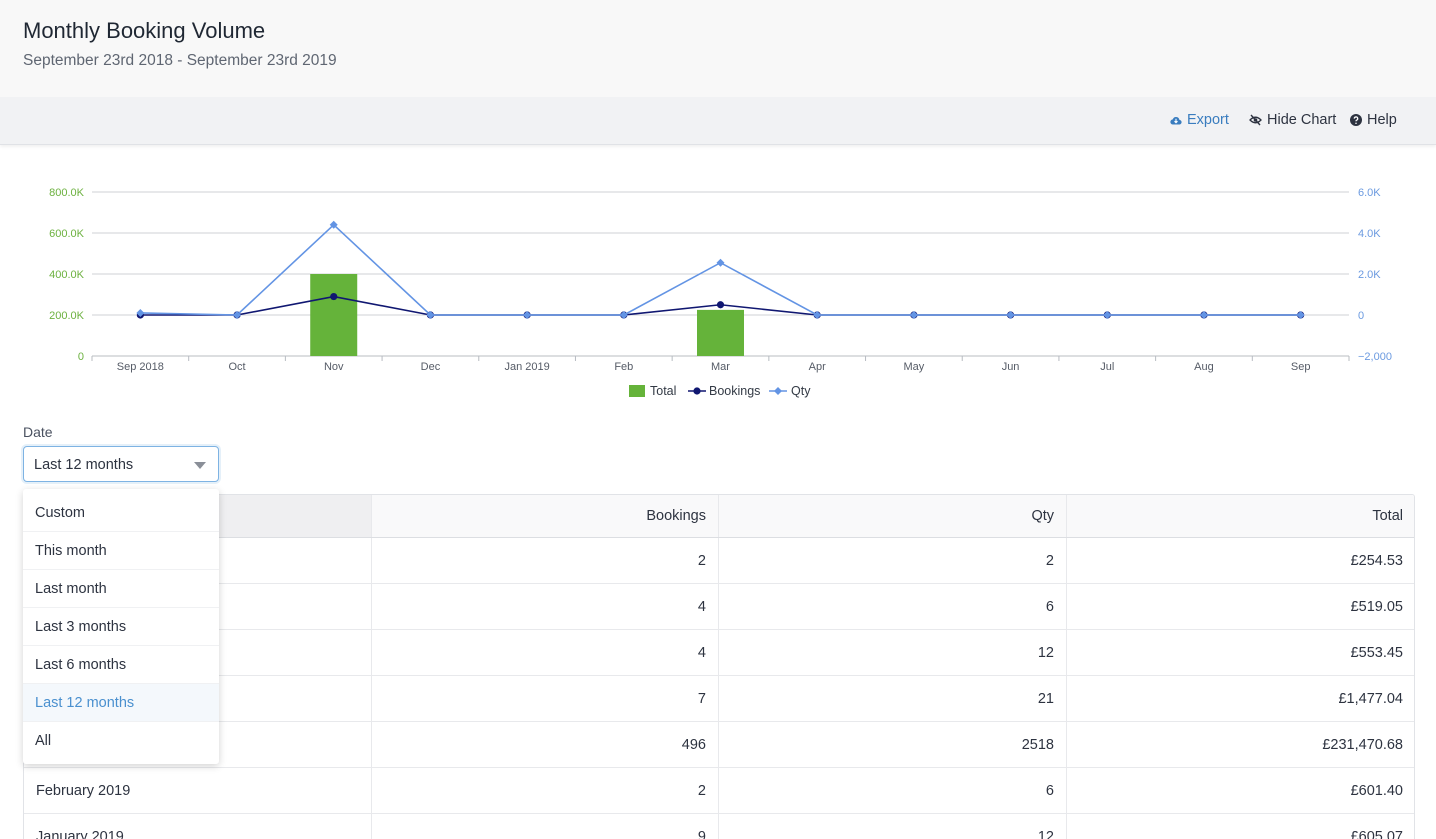  Describe the element at coordinates (801, 391) in the screenshot. I see `legend-label-qty: Qty` at that location.